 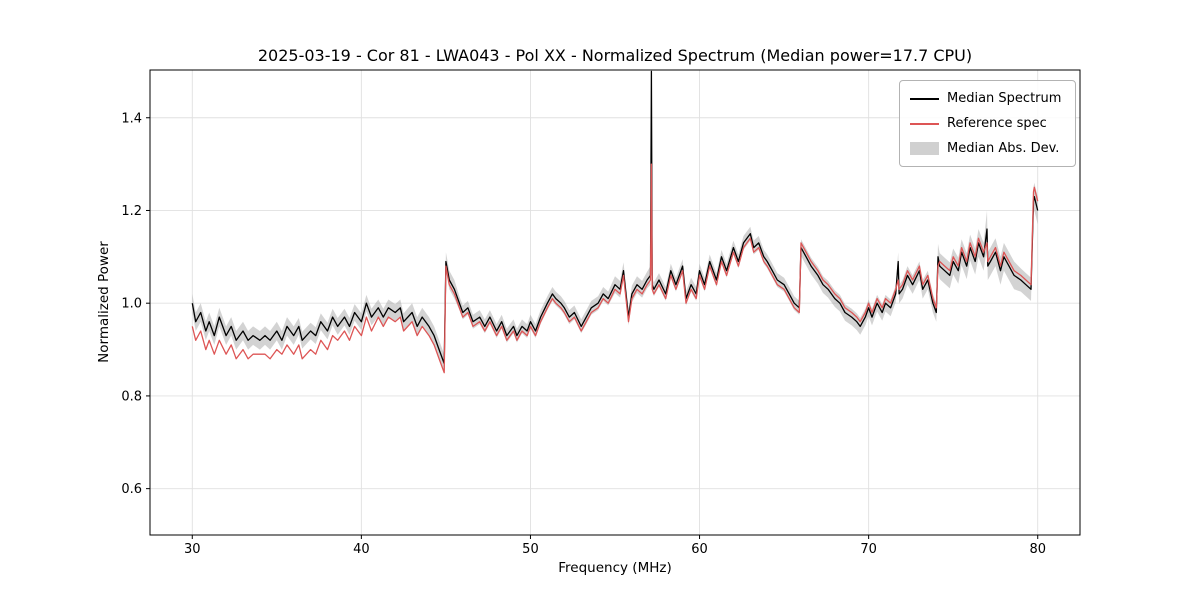 I want to click on median-abs-dev-patch-swatch, so click(x=924, y=148).